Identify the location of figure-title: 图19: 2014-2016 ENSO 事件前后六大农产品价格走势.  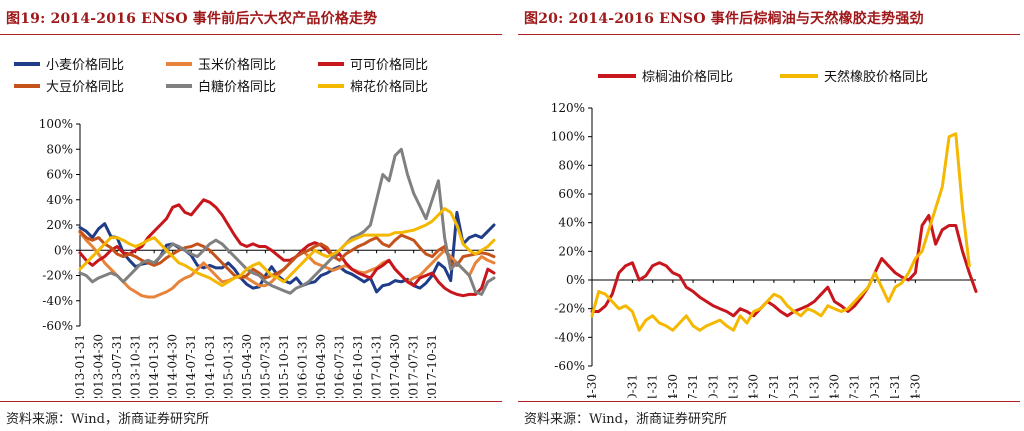
(192, 19).